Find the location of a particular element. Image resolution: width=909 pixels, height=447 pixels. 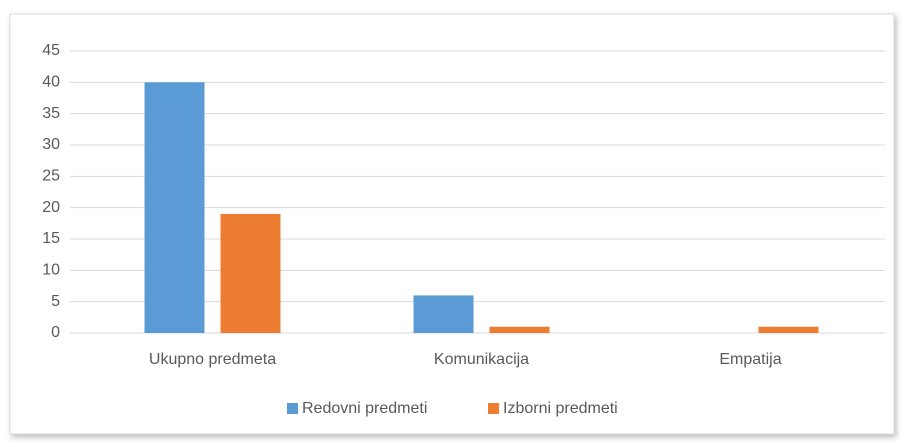

x-tick-label: Ukupno predmeta is located at coordinates (212, 359).